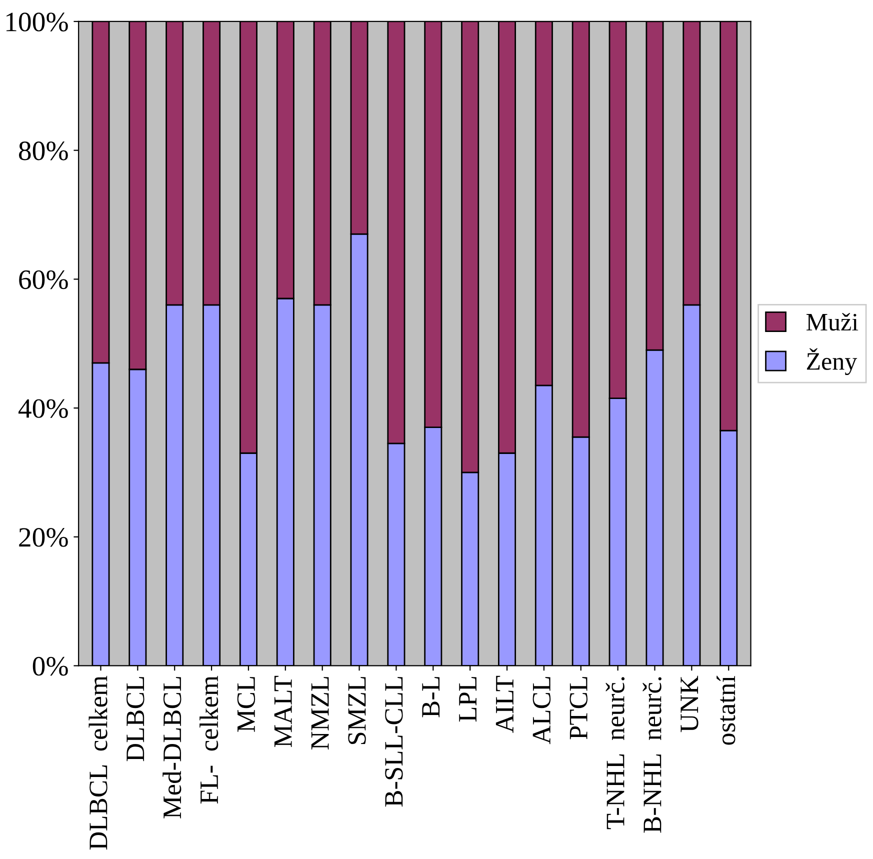 Image resolution: width=873 pixels, height=859 pixels. Describe the element at coordinates (209, 740) in the screenshot. I see `x-tick-label: FL- celkem` at that location.